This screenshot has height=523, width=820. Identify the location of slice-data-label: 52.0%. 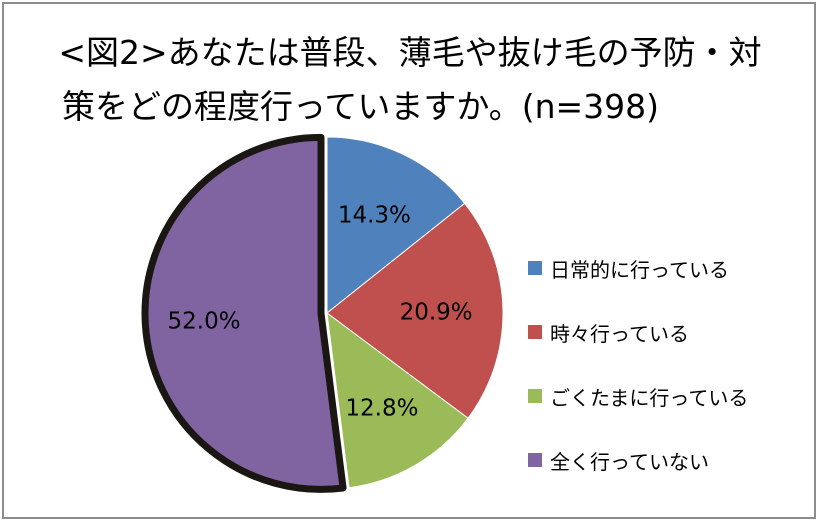
(204, 322).